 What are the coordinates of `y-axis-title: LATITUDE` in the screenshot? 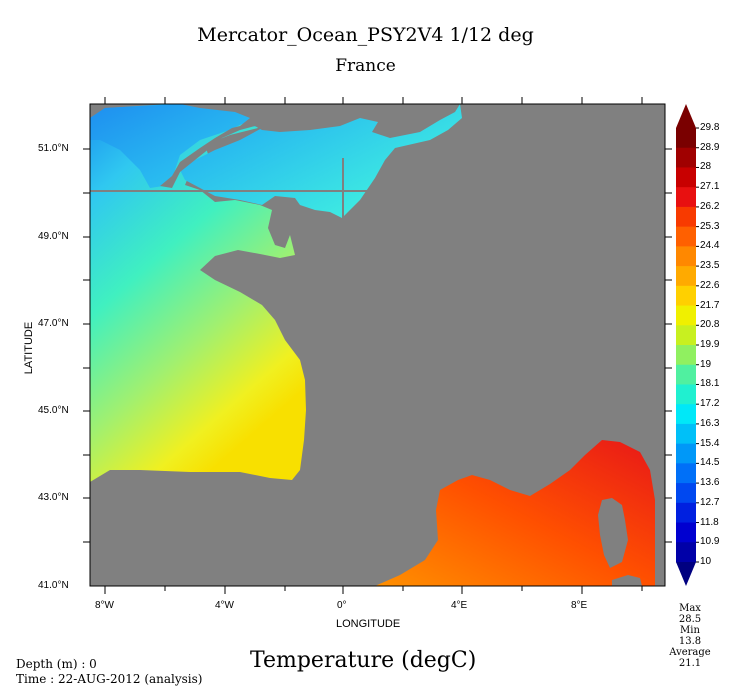 It's located at (29, 348).